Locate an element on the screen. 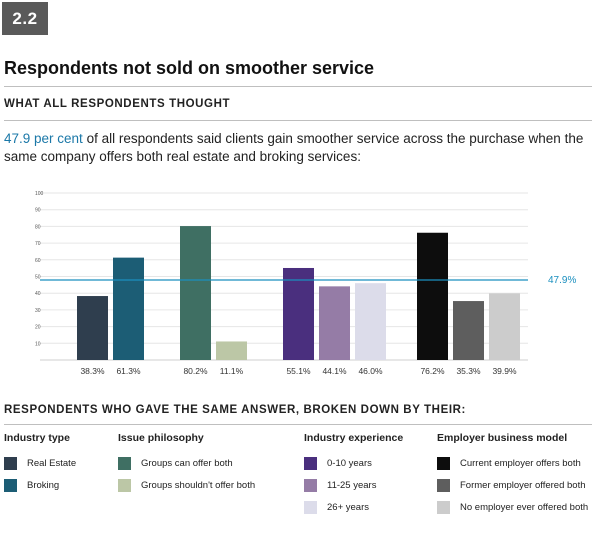  legend-title: Issue philosophy is located at coordinates (161, 438).